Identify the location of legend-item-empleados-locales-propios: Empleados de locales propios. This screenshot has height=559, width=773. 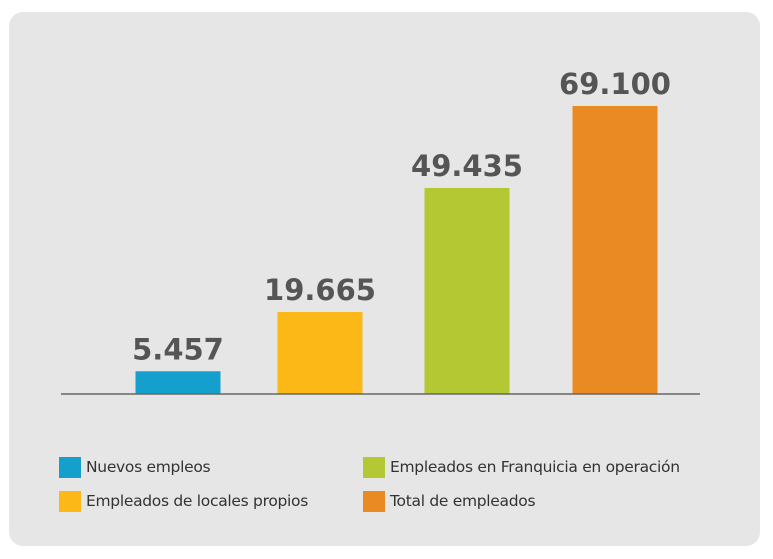
(211, 501).